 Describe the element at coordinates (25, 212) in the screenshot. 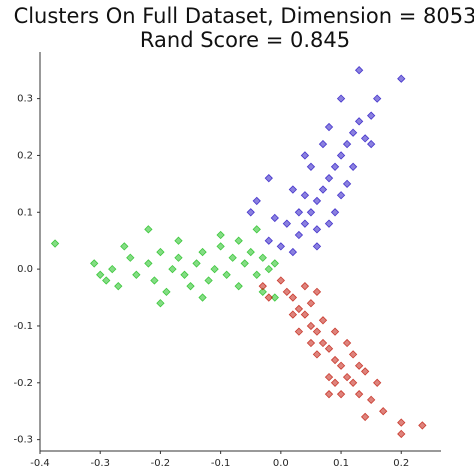

I see `y-tick-label: 0.1` at that location.